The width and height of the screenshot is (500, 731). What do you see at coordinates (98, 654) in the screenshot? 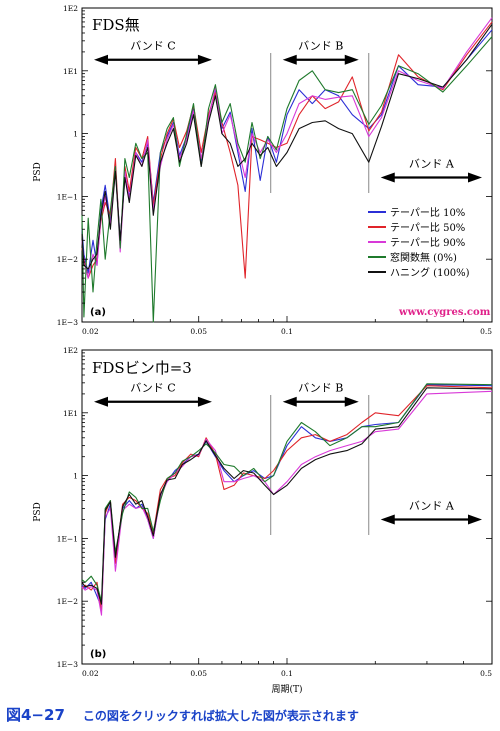
I see `panel-tag: (b)` at bounding box center [98, 654].